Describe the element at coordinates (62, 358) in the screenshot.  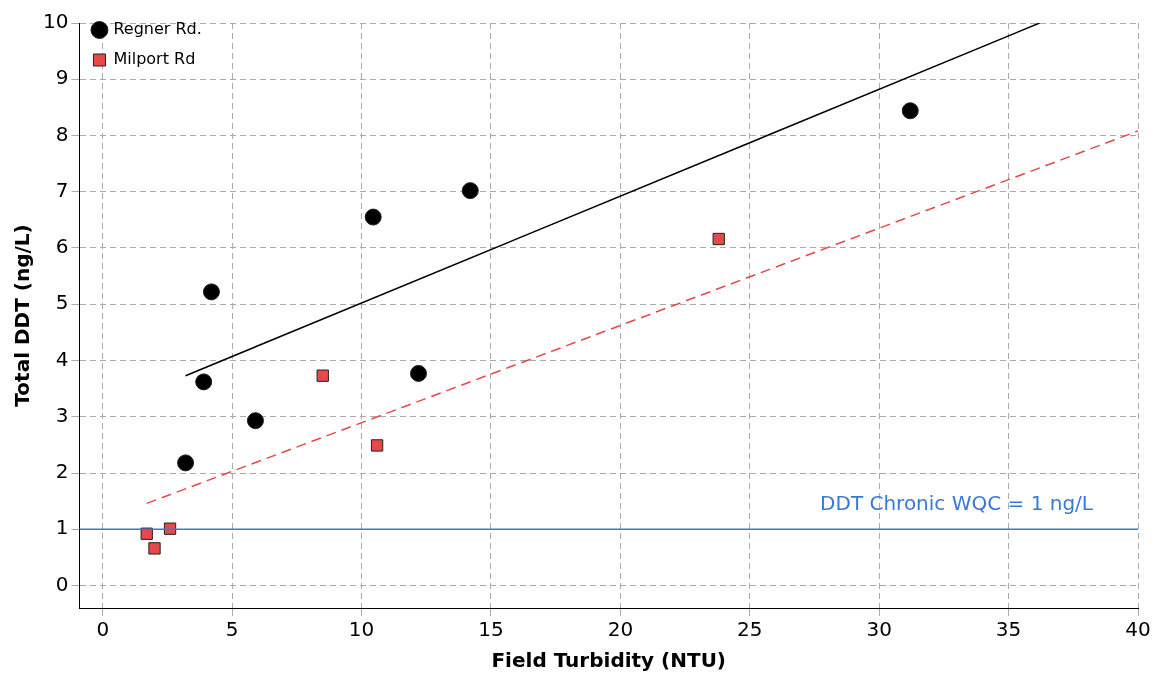
I see `y-tick-label: 4` at that location.